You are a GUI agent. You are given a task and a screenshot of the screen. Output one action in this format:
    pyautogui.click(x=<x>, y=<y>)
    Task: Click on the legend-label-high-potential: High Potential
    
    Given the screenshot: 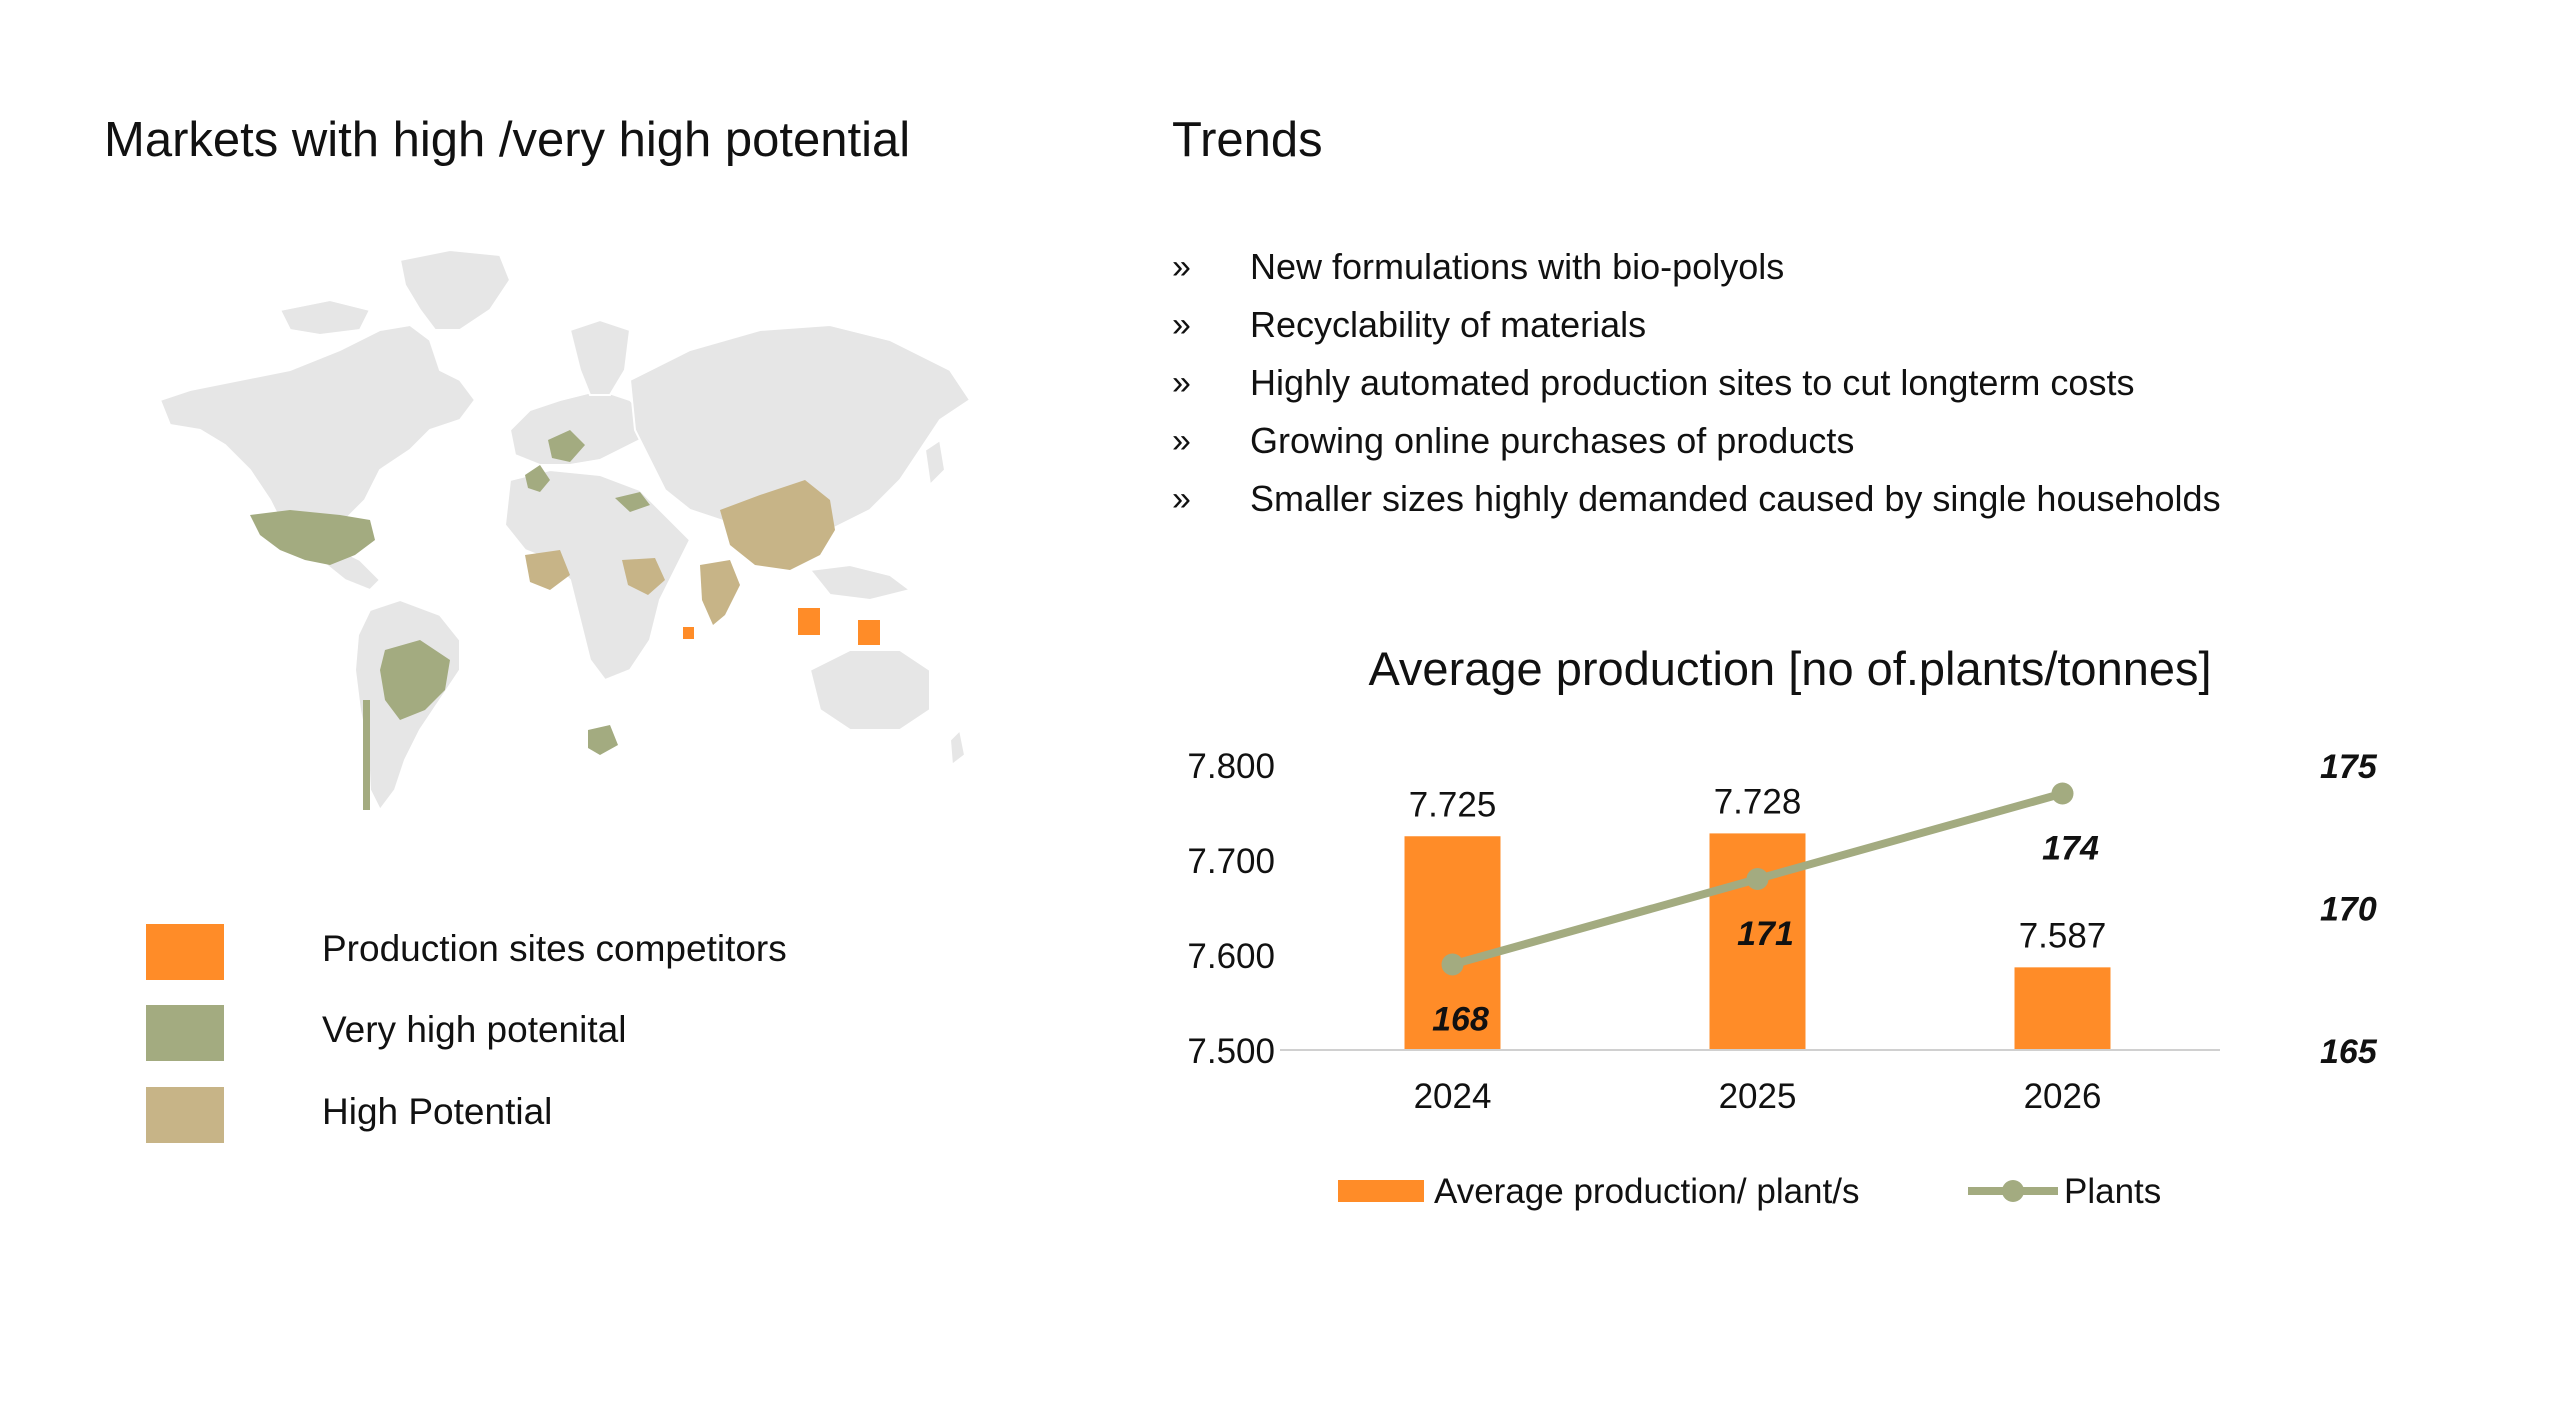 What is the action you would take?
    pyautogui.click(x=437, y=1111)
    